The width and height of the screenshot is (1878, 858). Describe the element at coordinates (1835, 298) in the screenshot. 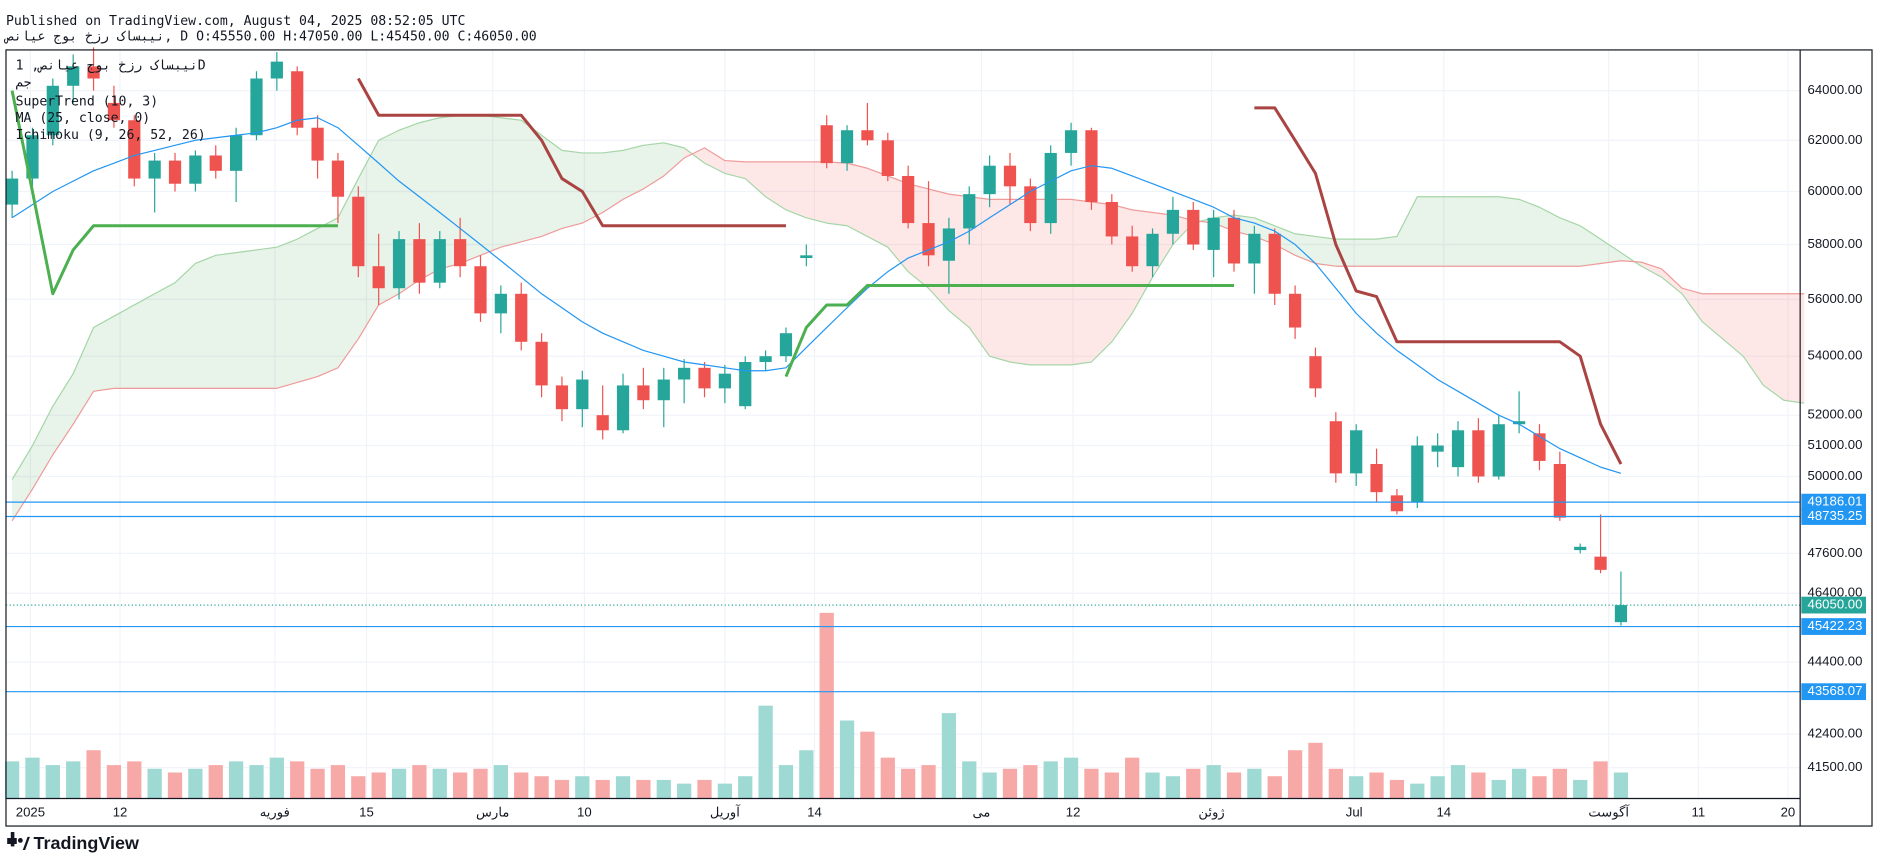

I see `y-tick-label: 56000.00` at that location.